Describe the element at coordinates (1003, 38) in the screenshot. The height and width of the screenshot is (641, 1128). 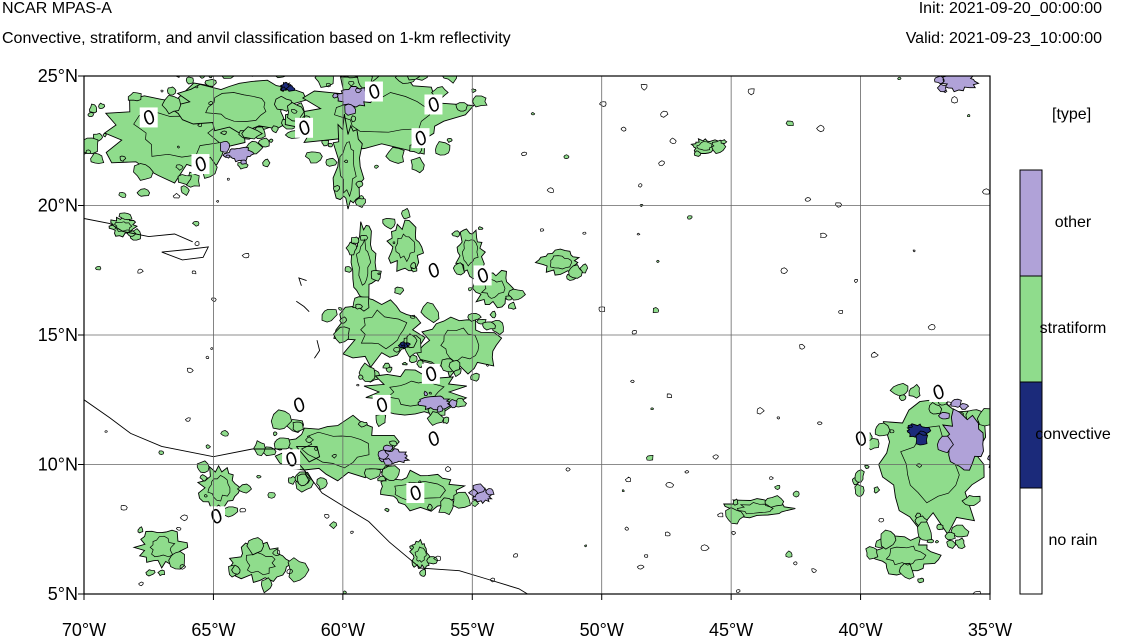
I see `valid-time: Valid: 2021-09-23_10:00:00` at that location.